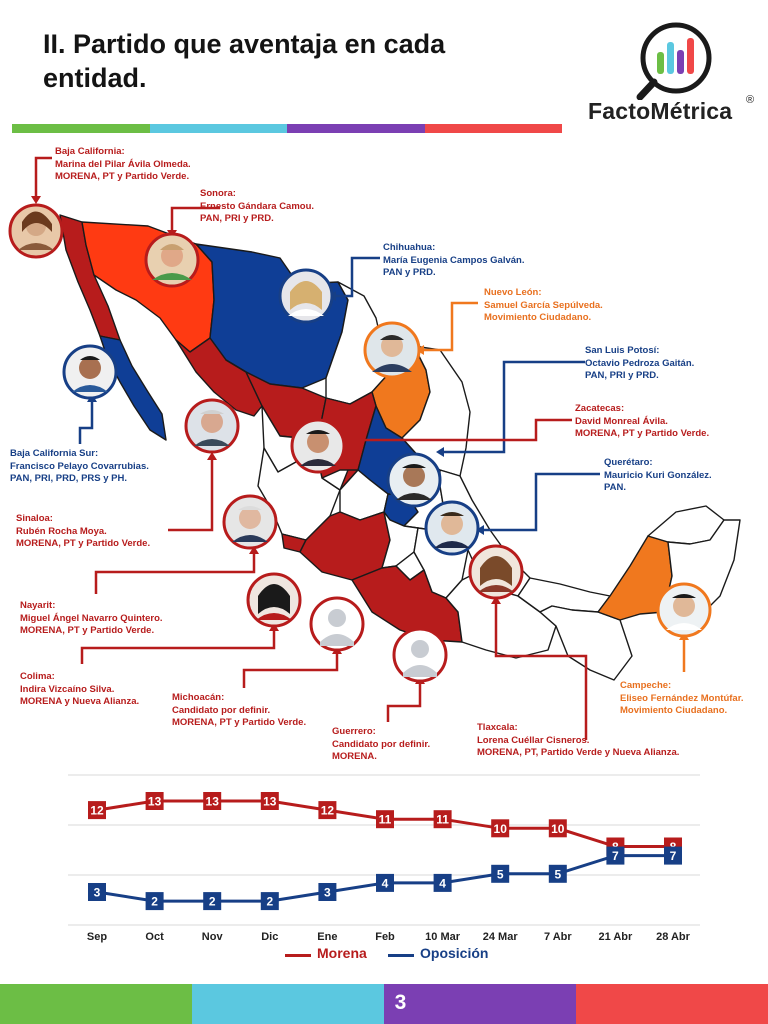 This screenshot has height=1024, width=768. I want to click on connector-sonora, so click(195, 220).